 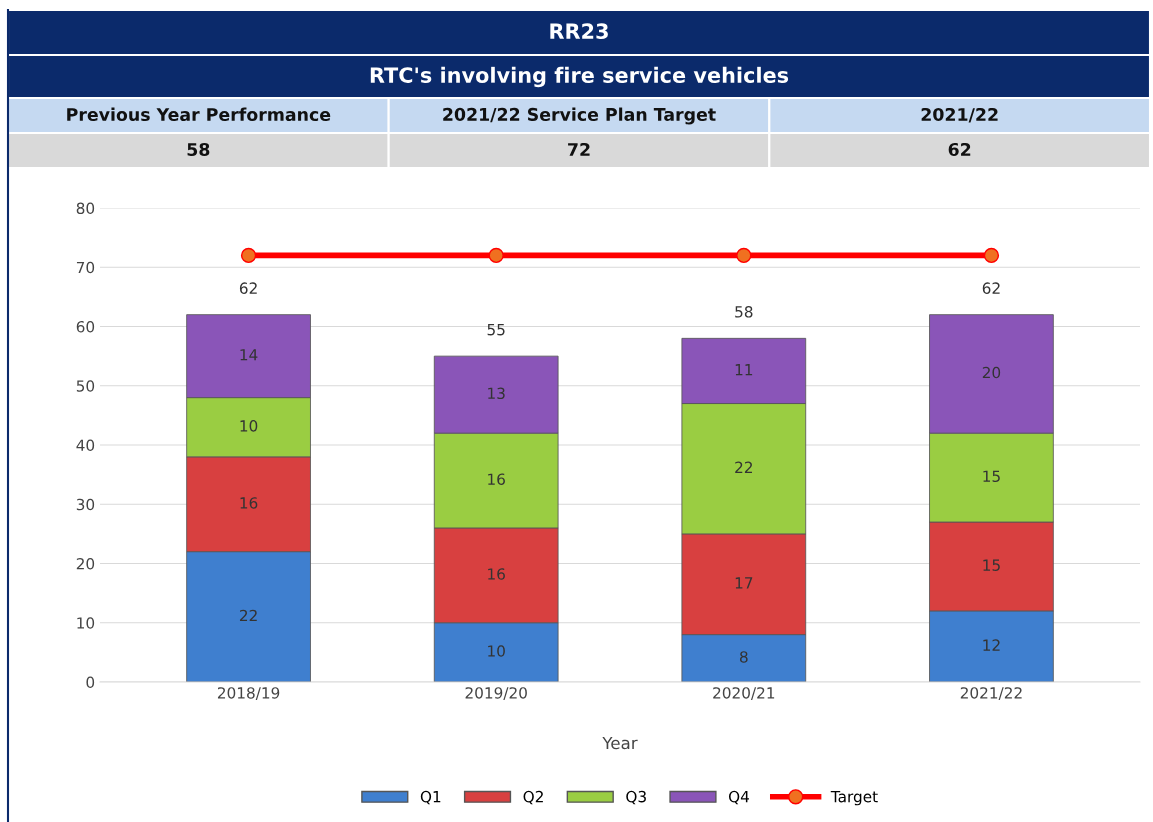 What do you see at coordinates (959, 149) in the screenshot?
I see `text: 62` at bounding box center [959, 149].